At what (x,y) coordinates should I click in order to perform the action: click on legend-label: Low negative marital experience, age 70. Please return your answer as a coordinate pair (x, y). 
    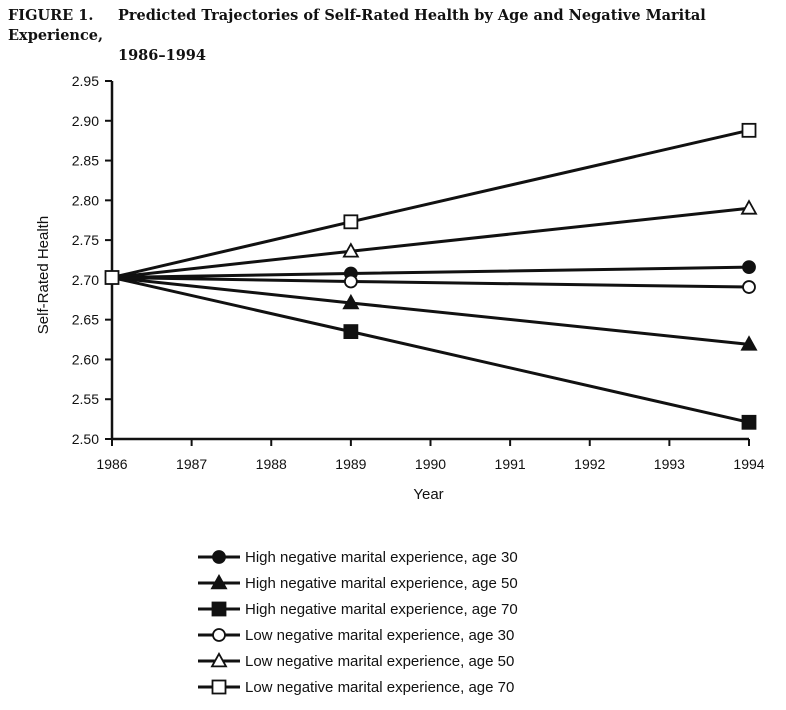
    Looking at the image, I should click on (379, 687).